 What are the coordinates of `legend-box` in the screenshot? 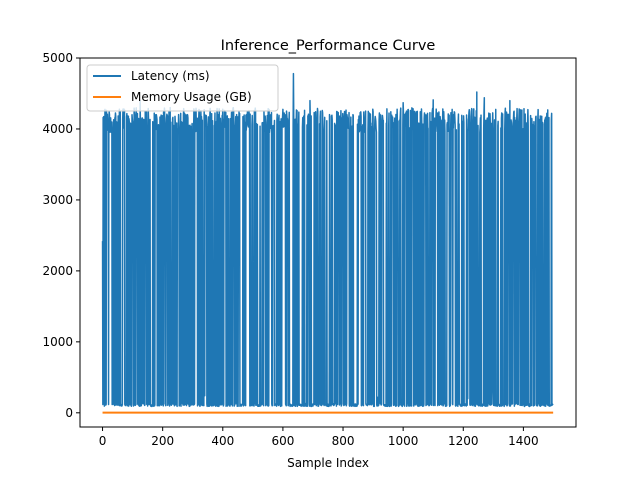 It's located at (182, 88).